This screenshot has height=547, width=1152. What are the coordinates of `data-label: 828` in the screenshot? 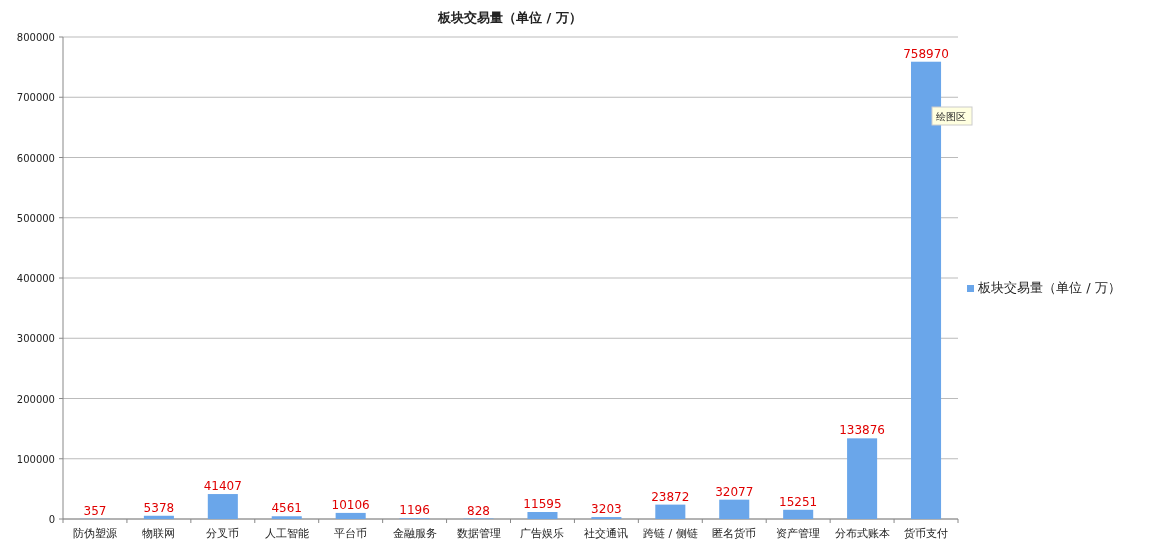 It's located at (478, 510).